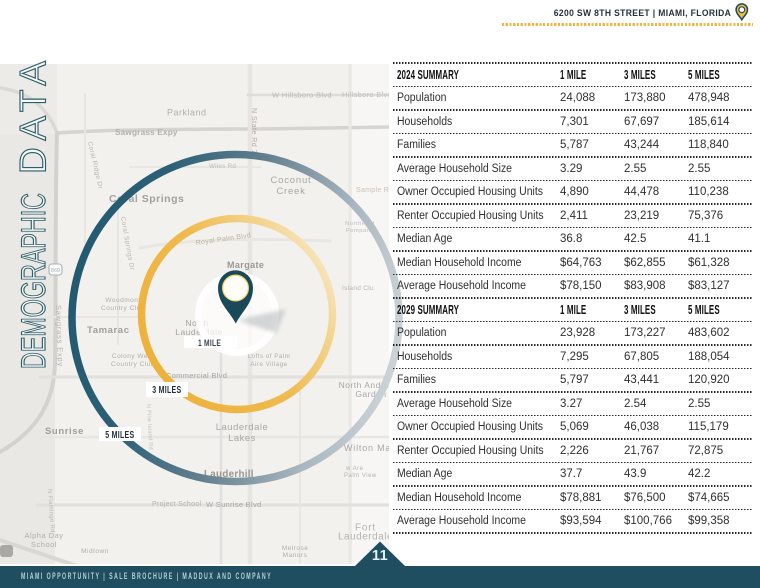 Image resolution: width=760 pixels, height=588 pixels. What do you see at coordinates (222, 166) in the screenshot?
I see `svg-text: Wiles Rd` at bounding box center [222, 166].